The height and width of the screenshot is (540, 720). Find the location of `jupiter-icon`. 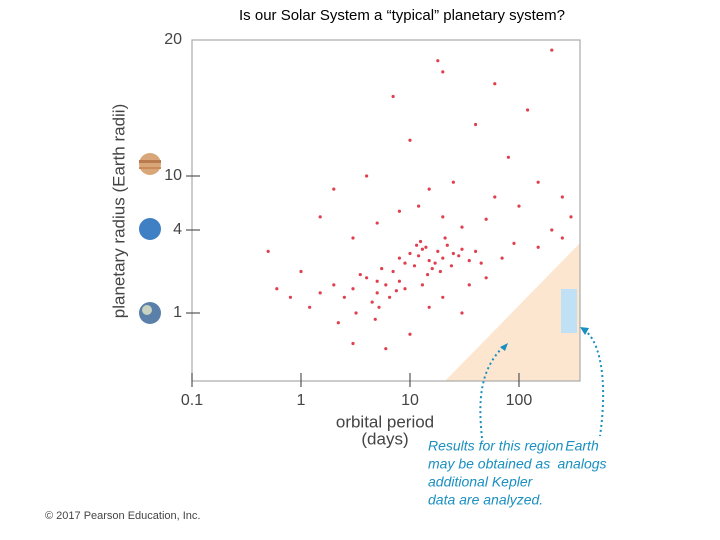

jupiter-icon is located at coordinates (150, 164).